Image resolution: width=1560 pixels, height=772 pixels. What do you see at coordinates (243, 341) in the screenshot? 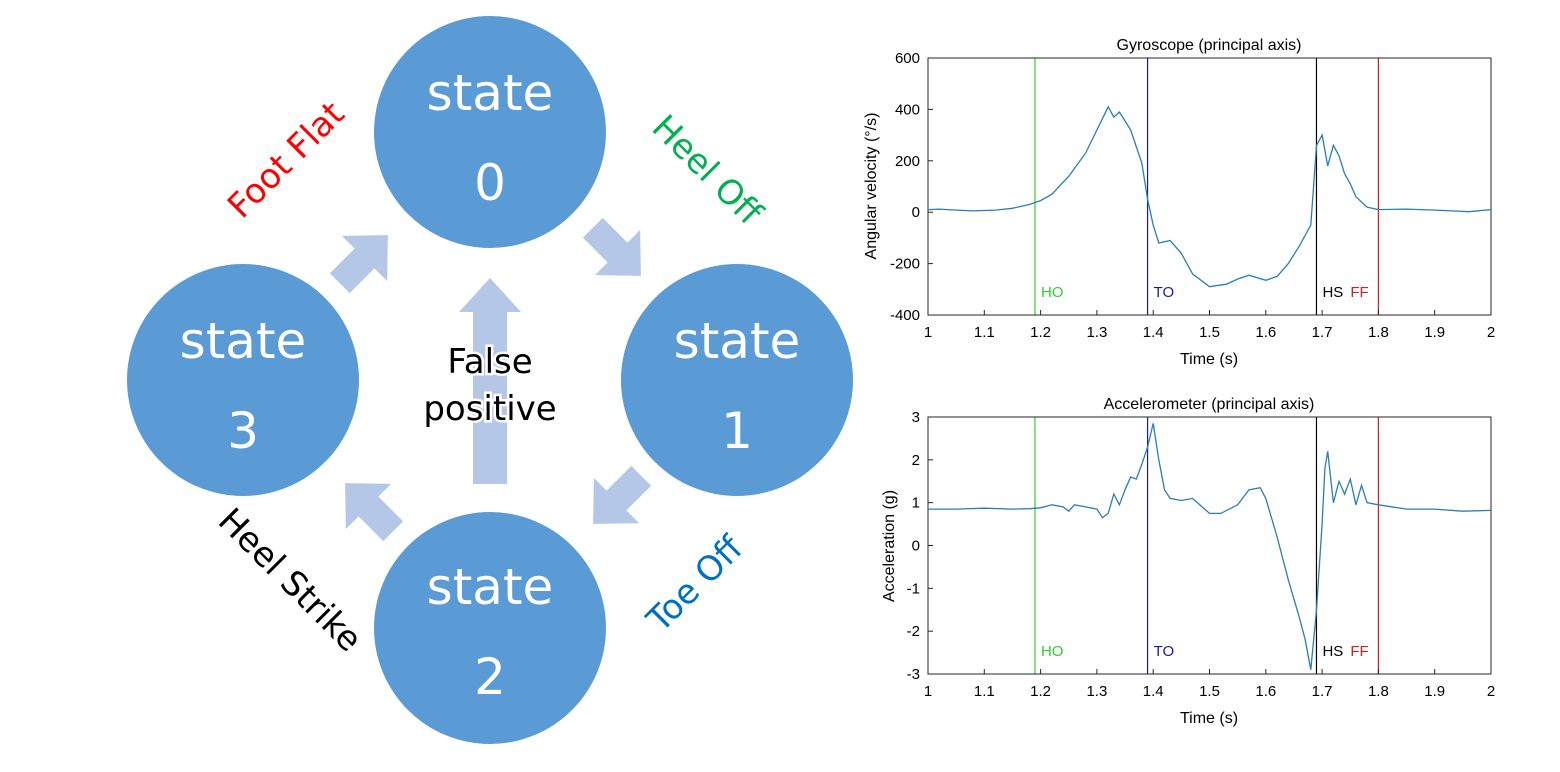
I see `state-3-word: state` at bounding box center [243, 341].